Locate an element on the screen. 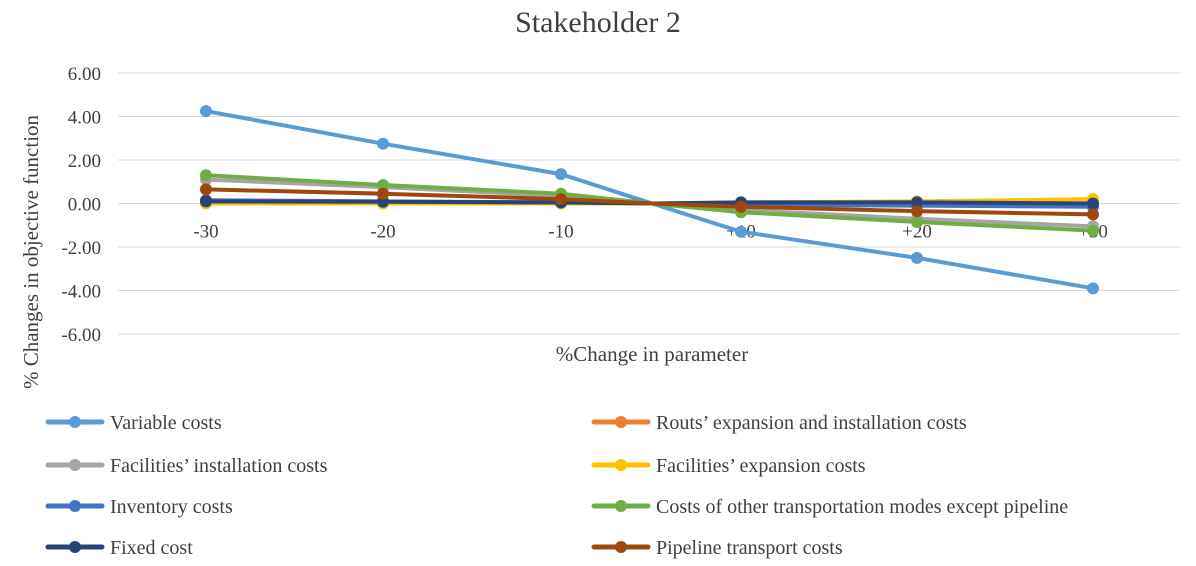 Image resolution: width=1196 pixels, height=566 pixels. legend-item-0: Variable costs is located at coordinates (133, 423).